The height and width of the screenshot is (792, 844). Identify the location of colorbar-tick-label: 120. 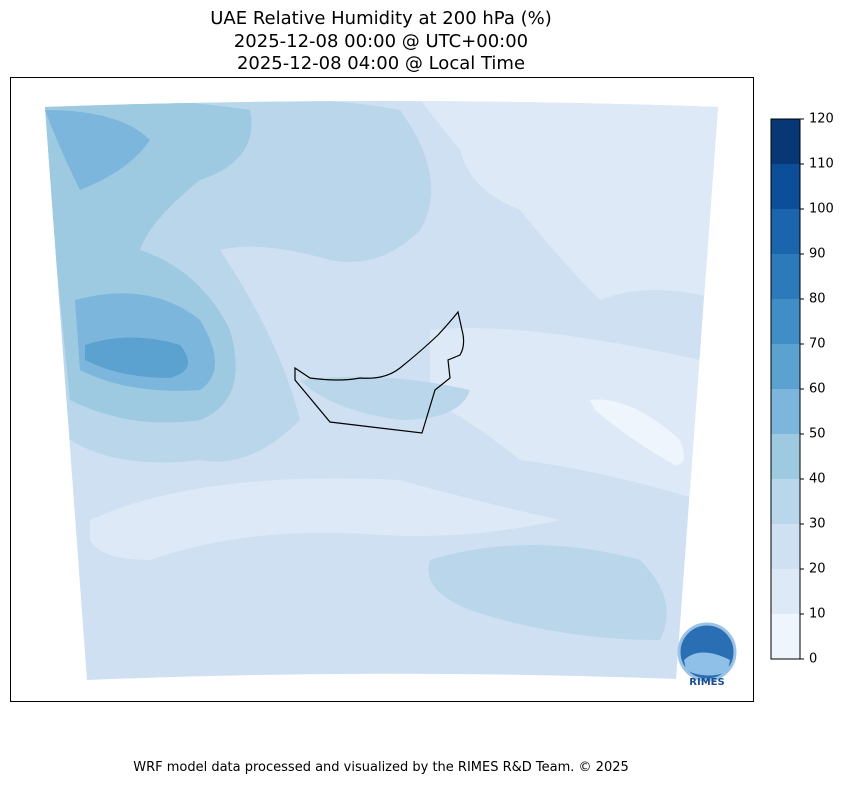
(821, 119).